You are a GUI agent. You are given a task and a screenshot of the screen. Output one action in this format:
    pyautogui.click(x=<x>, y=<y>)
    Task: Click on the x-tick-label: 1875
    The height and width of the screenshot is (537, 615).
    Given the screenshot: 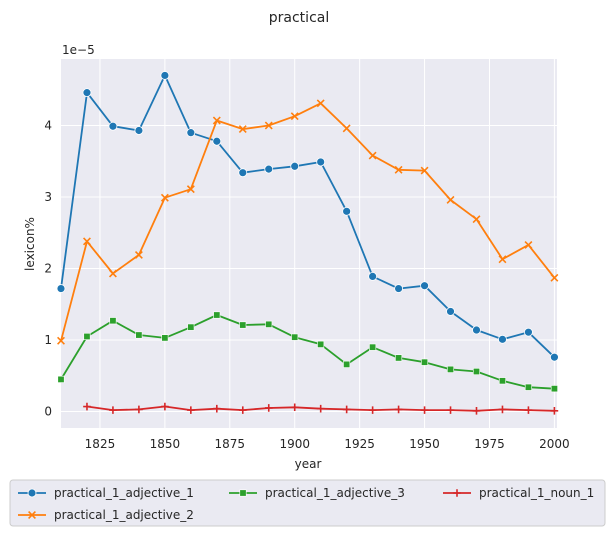 What is the action you would take?
    pyautogui.click(x=230, y=444)
    